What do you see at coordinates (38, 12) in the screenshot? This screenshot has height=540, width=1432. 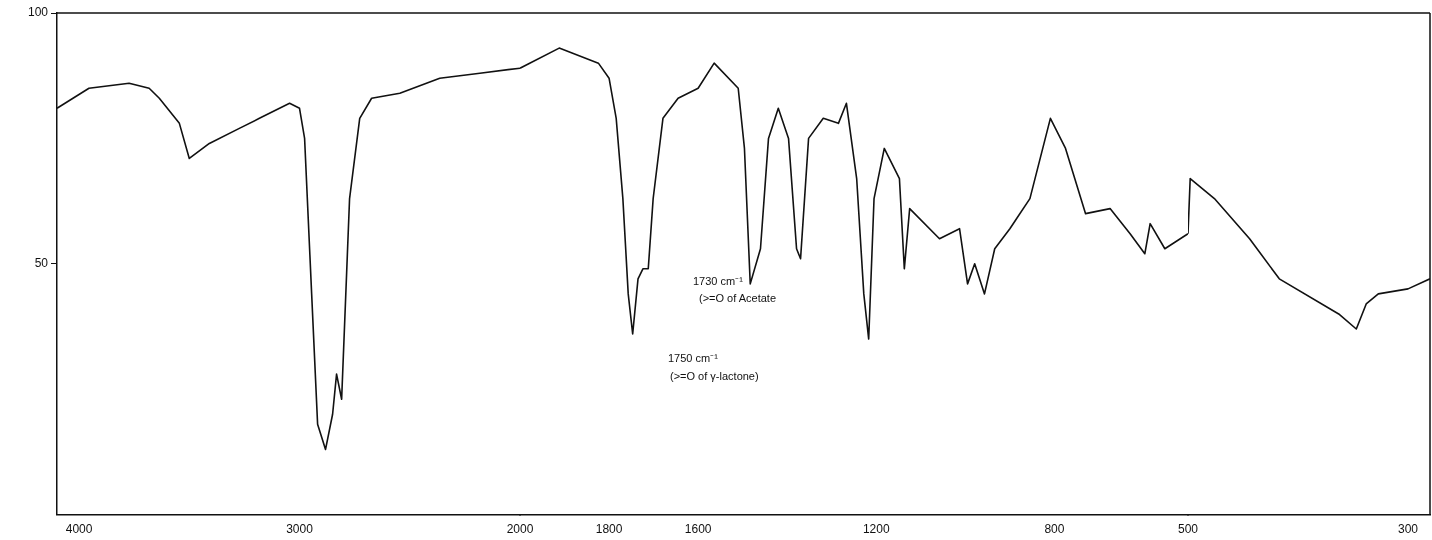 I see `y-tick-label: 100` at bounding box center [38, 12].